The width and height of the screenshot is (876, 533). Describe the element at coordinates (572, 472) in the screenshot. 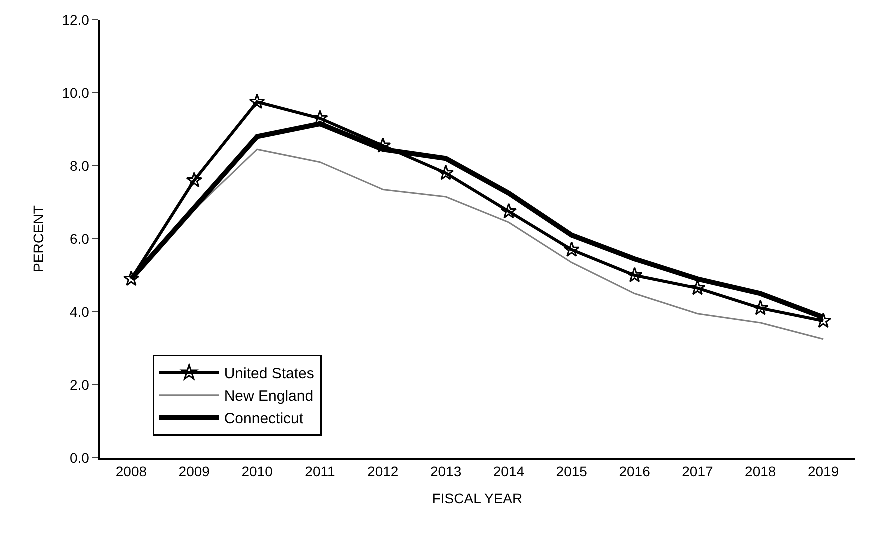

I see `x-tick-label: 2015` at that location.